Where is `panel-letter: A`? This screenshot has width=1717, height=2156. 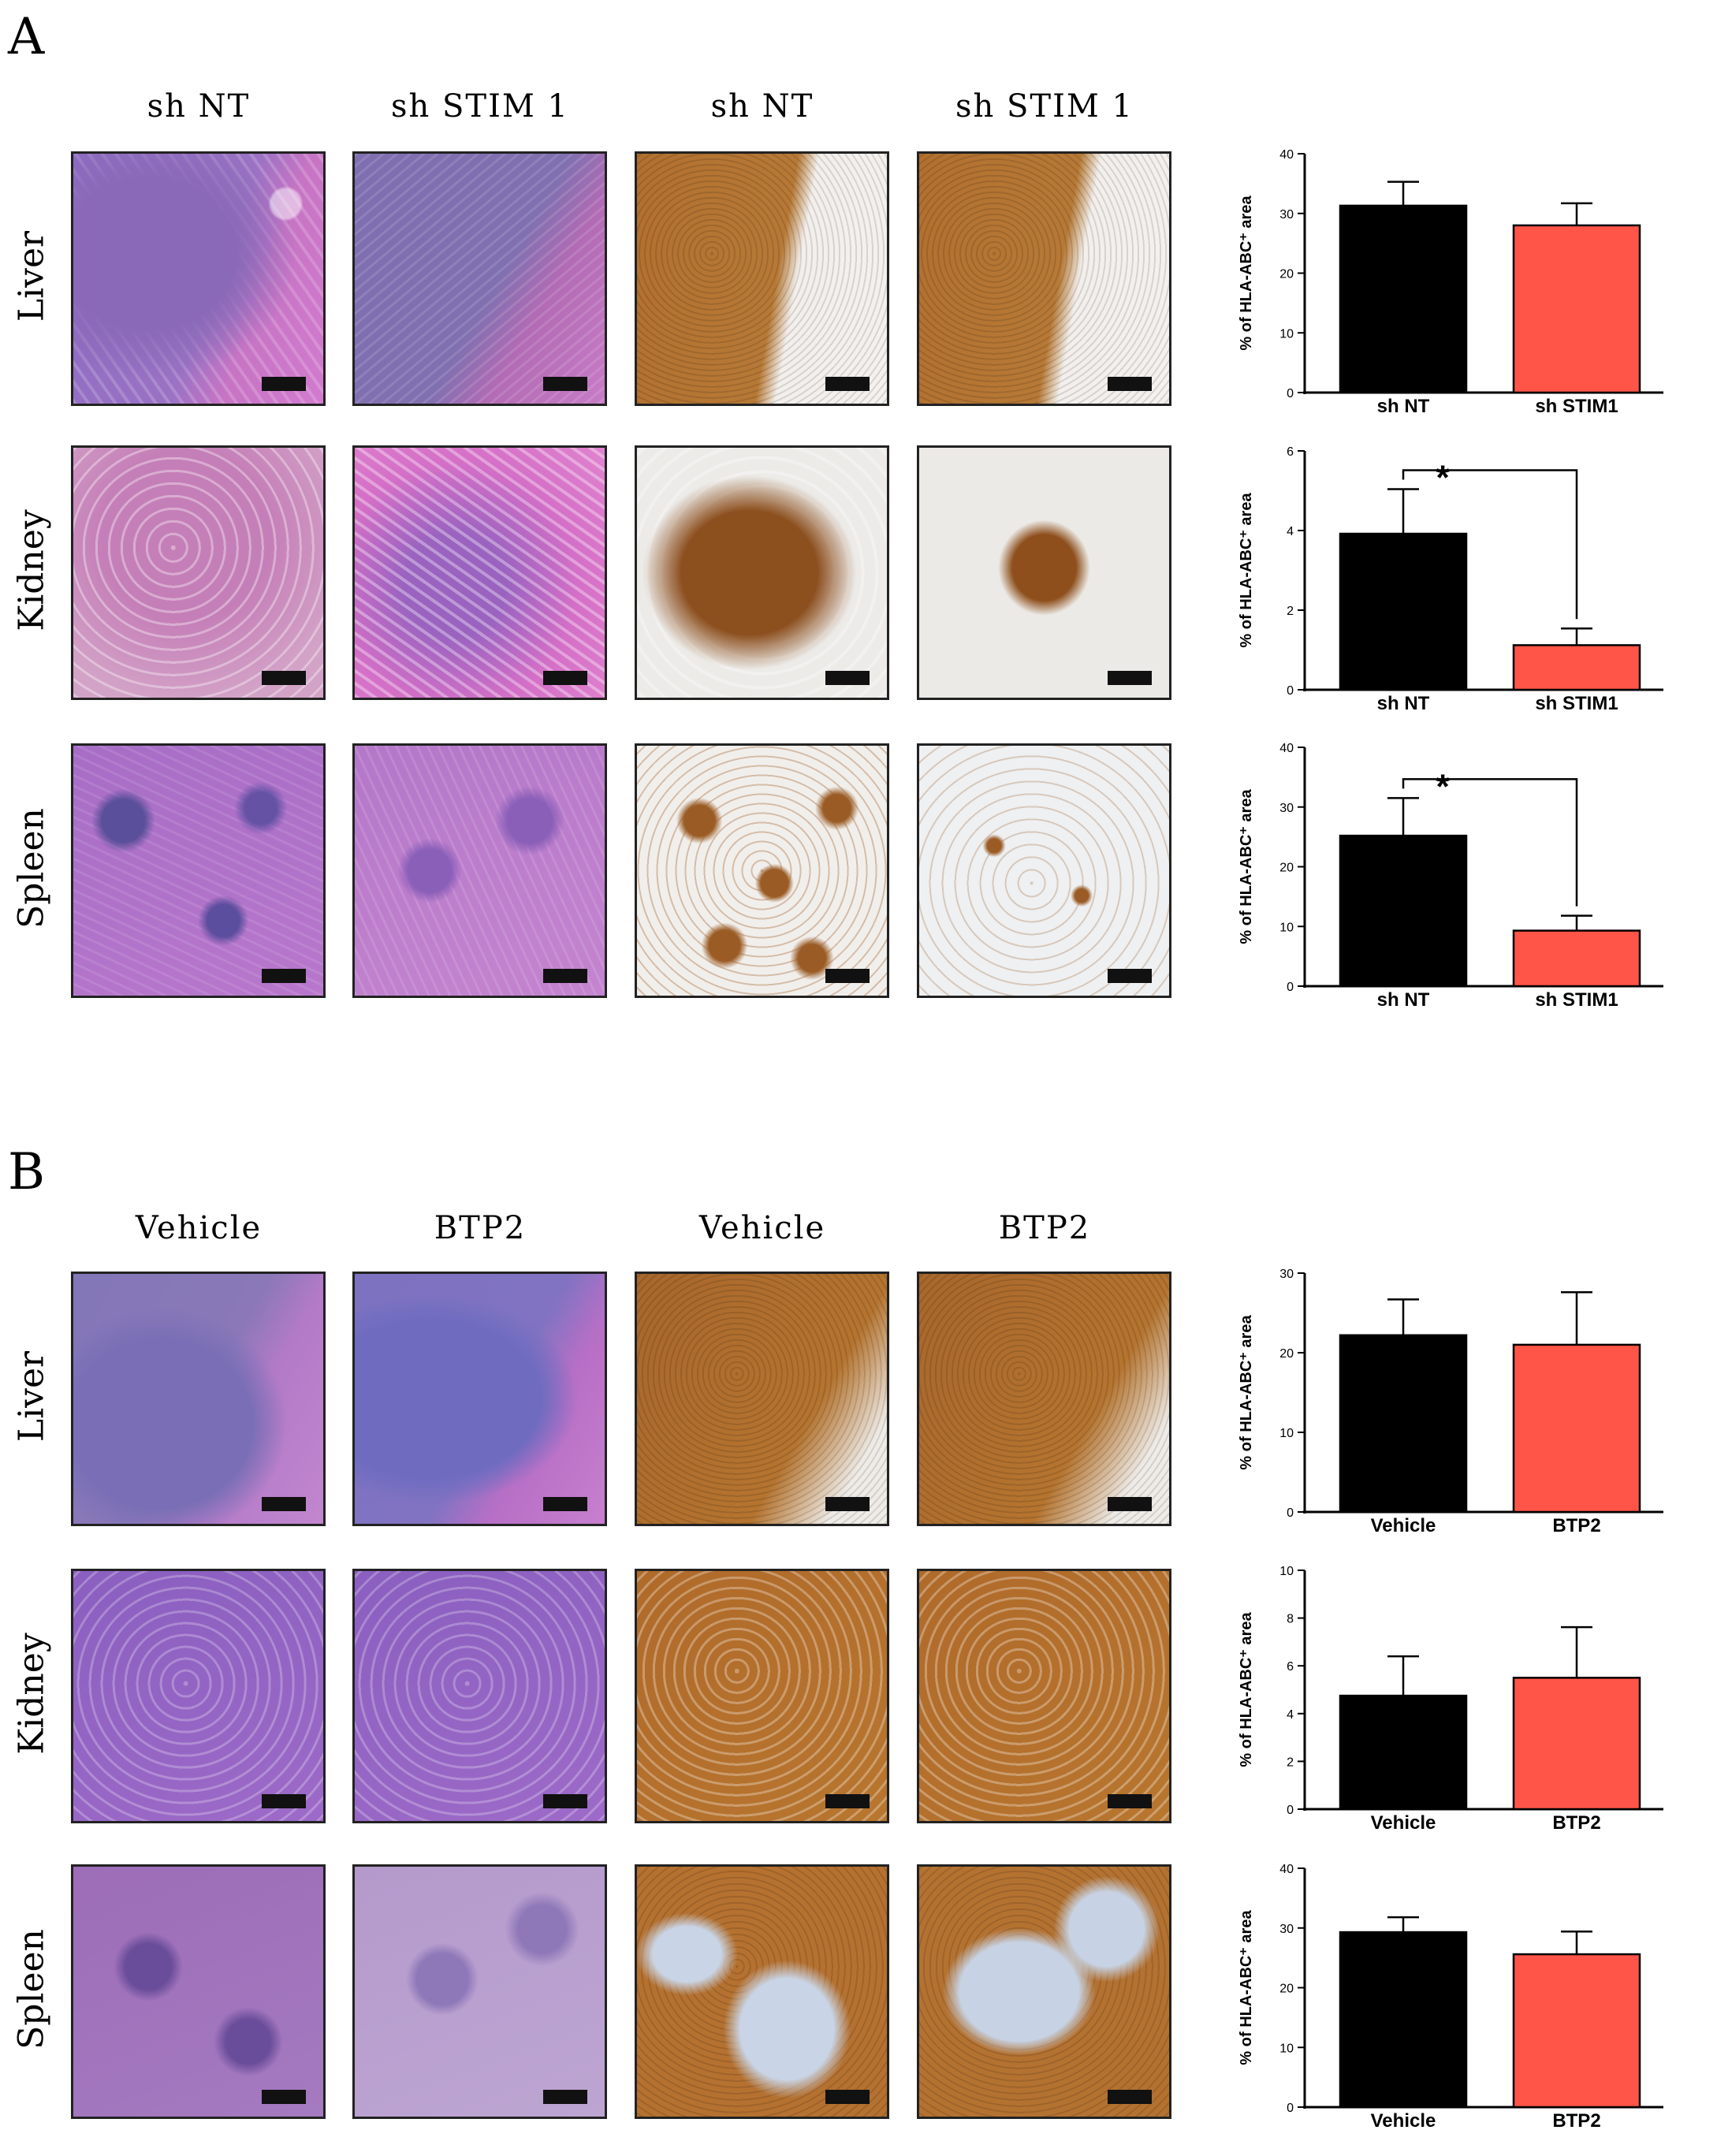
panel-letter: A is located at coordinates (26, 37).